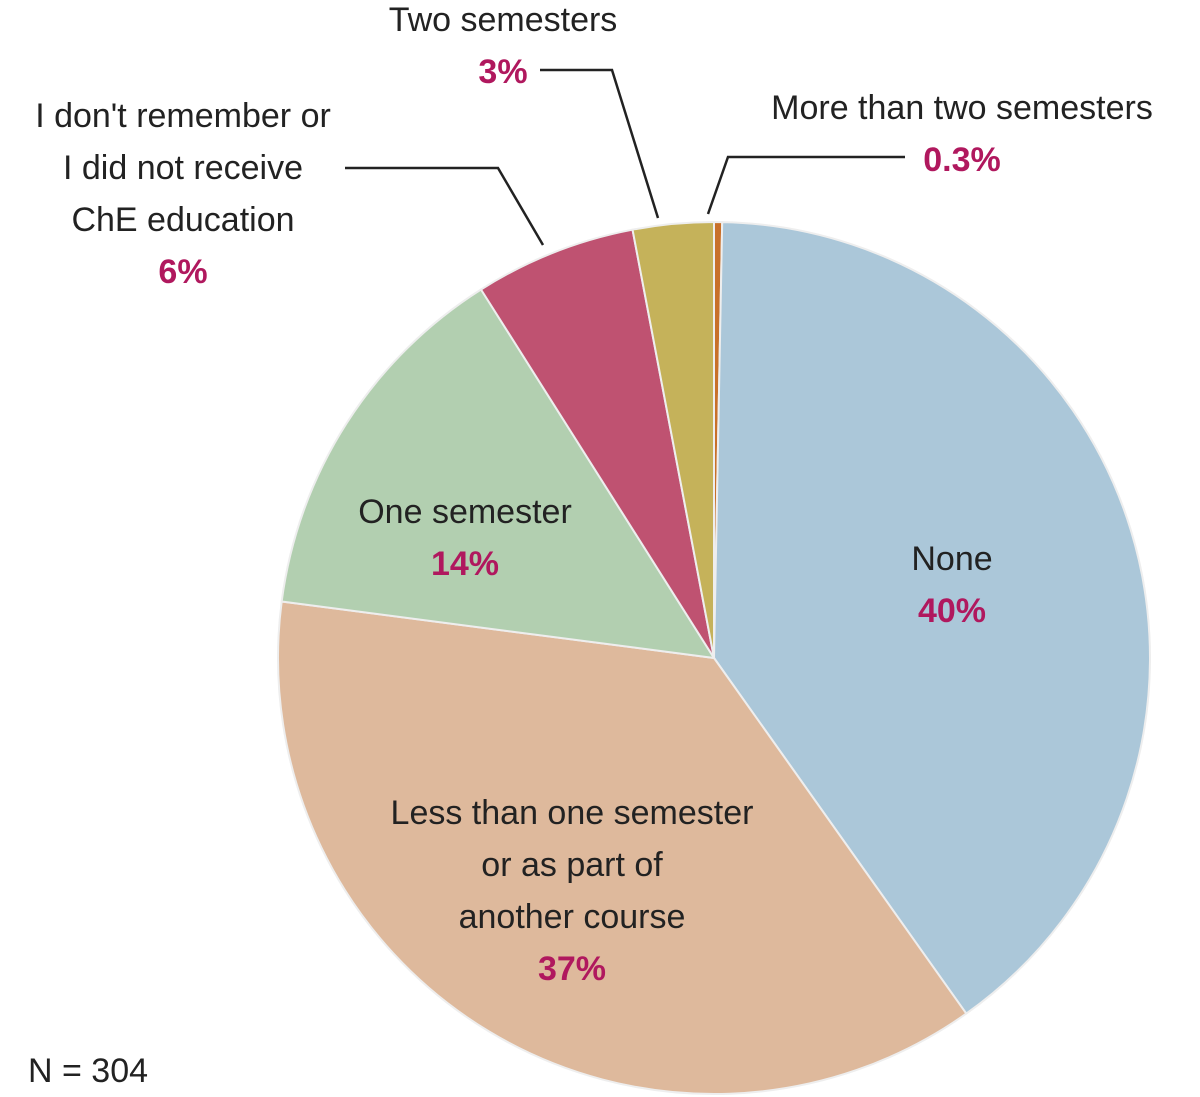 This screenshot has width=1200, height=1097. What do you see at coordinates (503, 72) in the screenshot?
I see `value-label: 3%` at bounding box center [503, 72].